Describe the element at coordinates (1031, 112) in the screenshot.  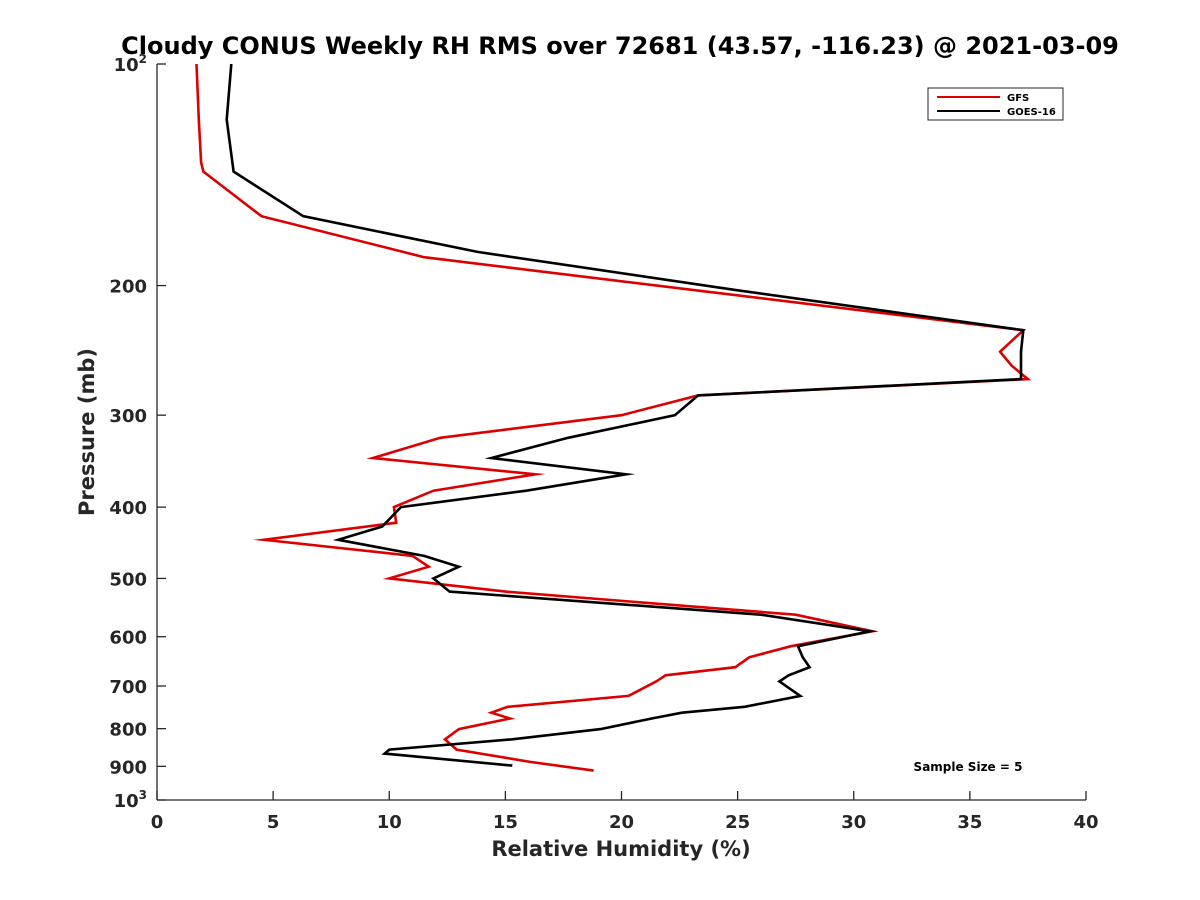
I see `legend-label-goes16: GOES-16` at that location.